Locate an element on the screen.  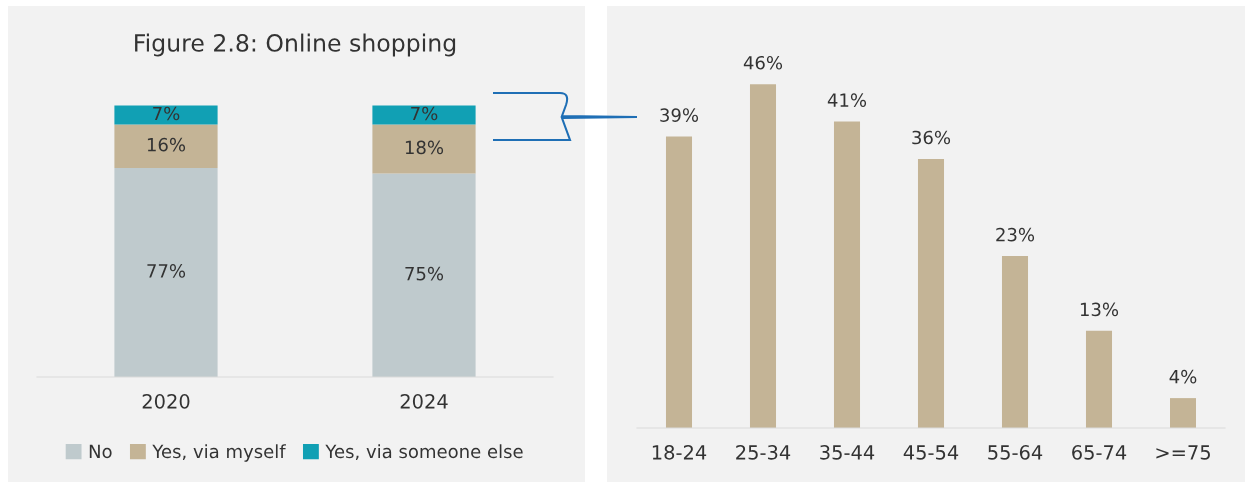
data-label: 77% is located at coordinates (166, 271).